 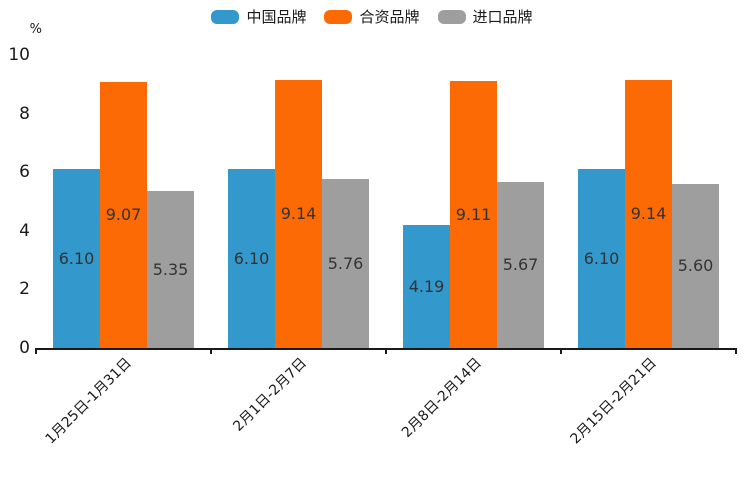 I want to click on y-tick-label: 2, so click(x=24, y=289).